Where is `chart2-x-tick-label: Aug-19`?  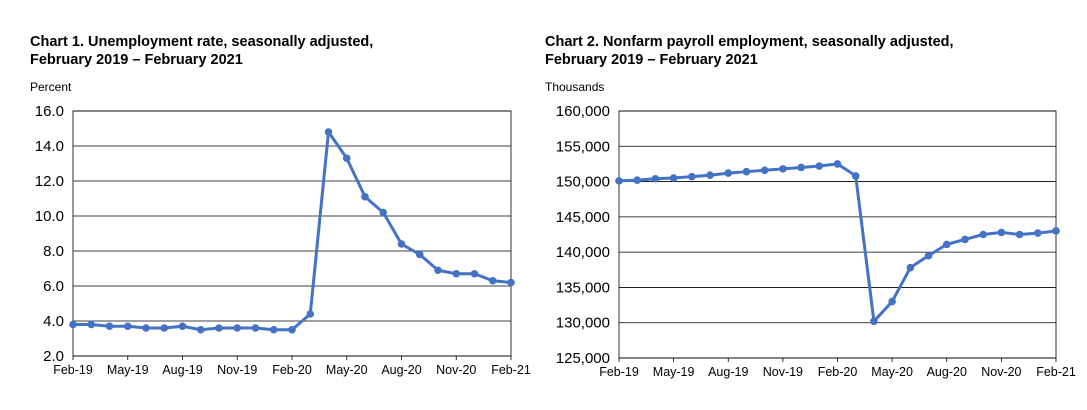 chart2-x-tick-label: Aug-19 is located at coordinates (728, 372).